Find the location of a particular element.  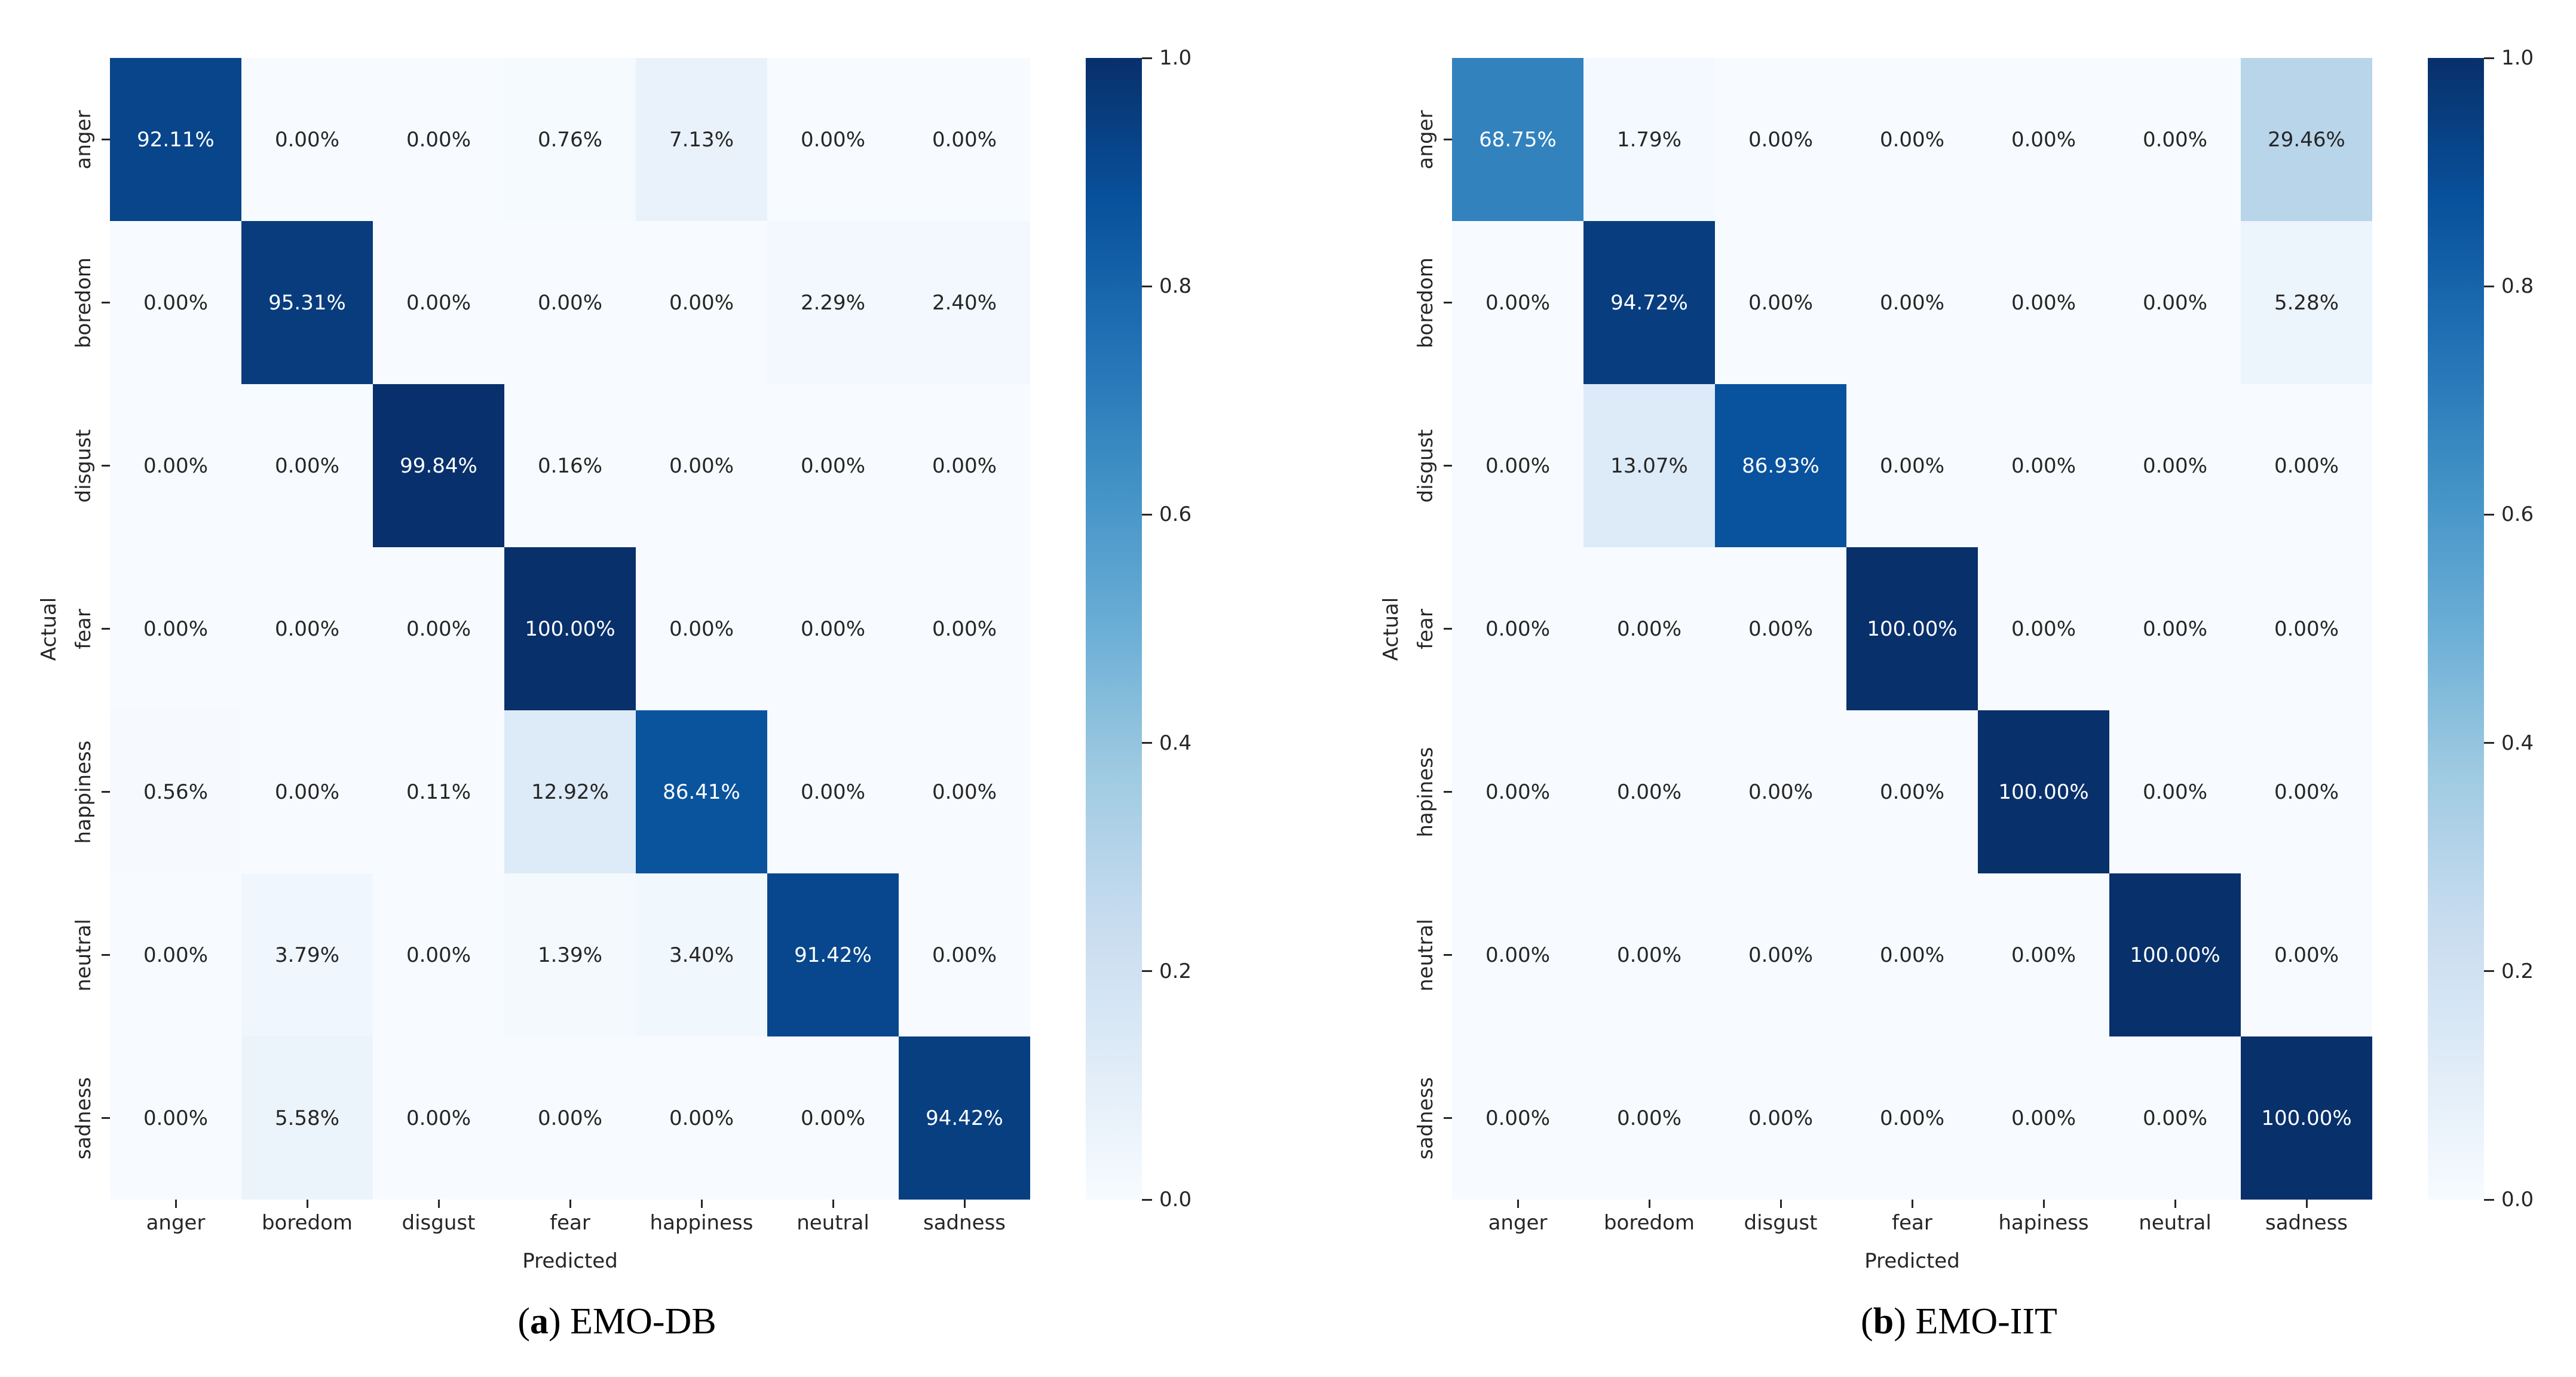

heatmap-cell: 92.11% is located at coordinates (175, 139).